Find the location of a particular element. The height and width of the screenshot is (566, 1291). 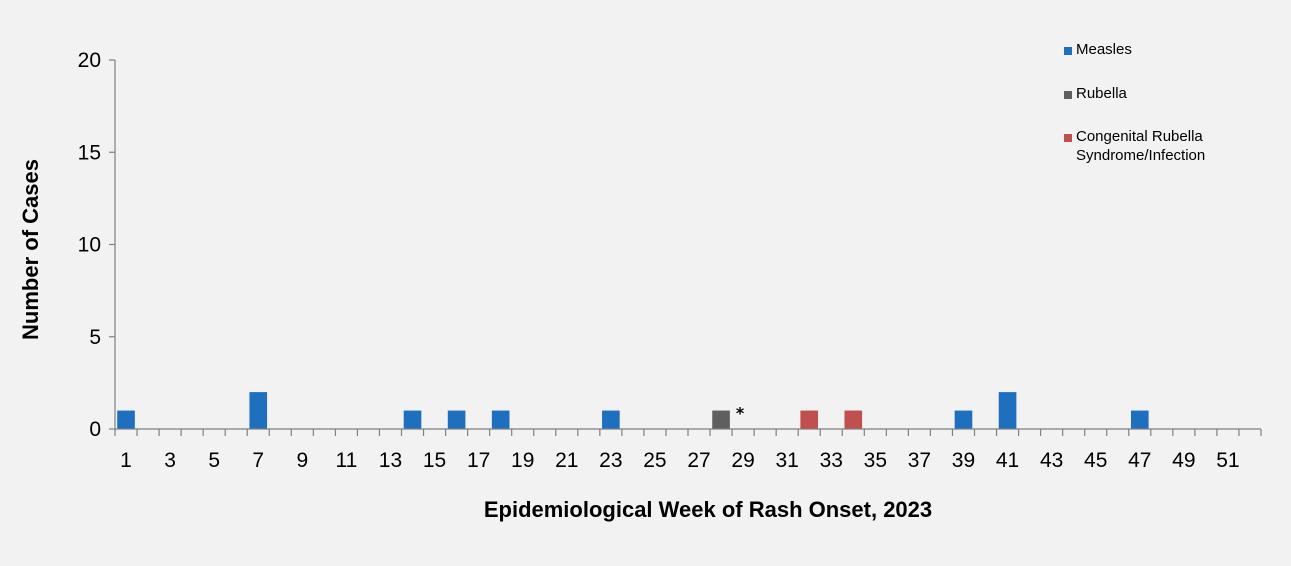

legend-label: Measles is located at coordinates (1104, 49).